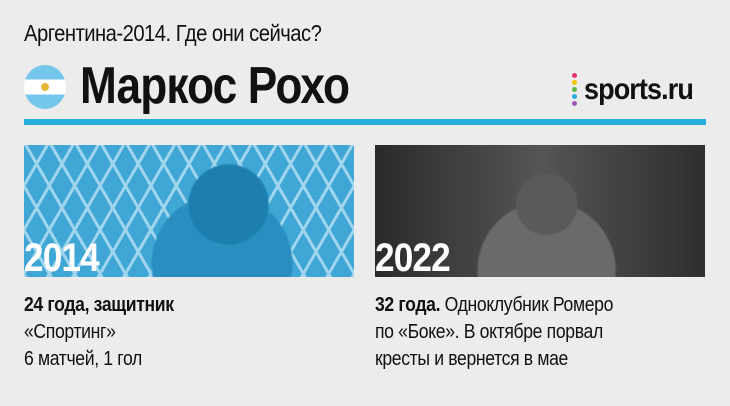  What do you see at coordinates (173, 33) in the screenshot?
I see `subtitle: Аргентина-2014. Где они сейчас?` at bounding box center [173, 33].